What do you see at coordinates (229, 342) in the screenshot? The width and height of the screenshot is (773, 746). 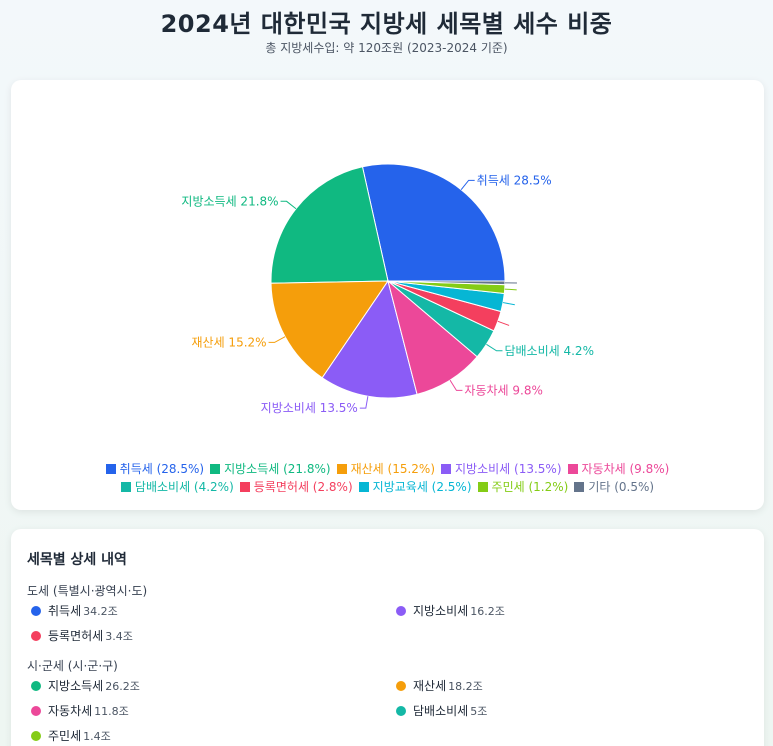 I see `pie-label-2: 재산세 15.2%` at bounding box center [229, 342].